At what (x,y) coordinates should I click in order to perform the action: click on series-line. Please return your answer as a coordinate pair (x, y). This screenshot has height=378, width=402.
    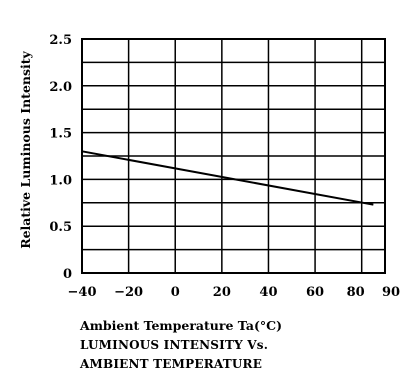
    Looking at the image, I should click on (227, 178).